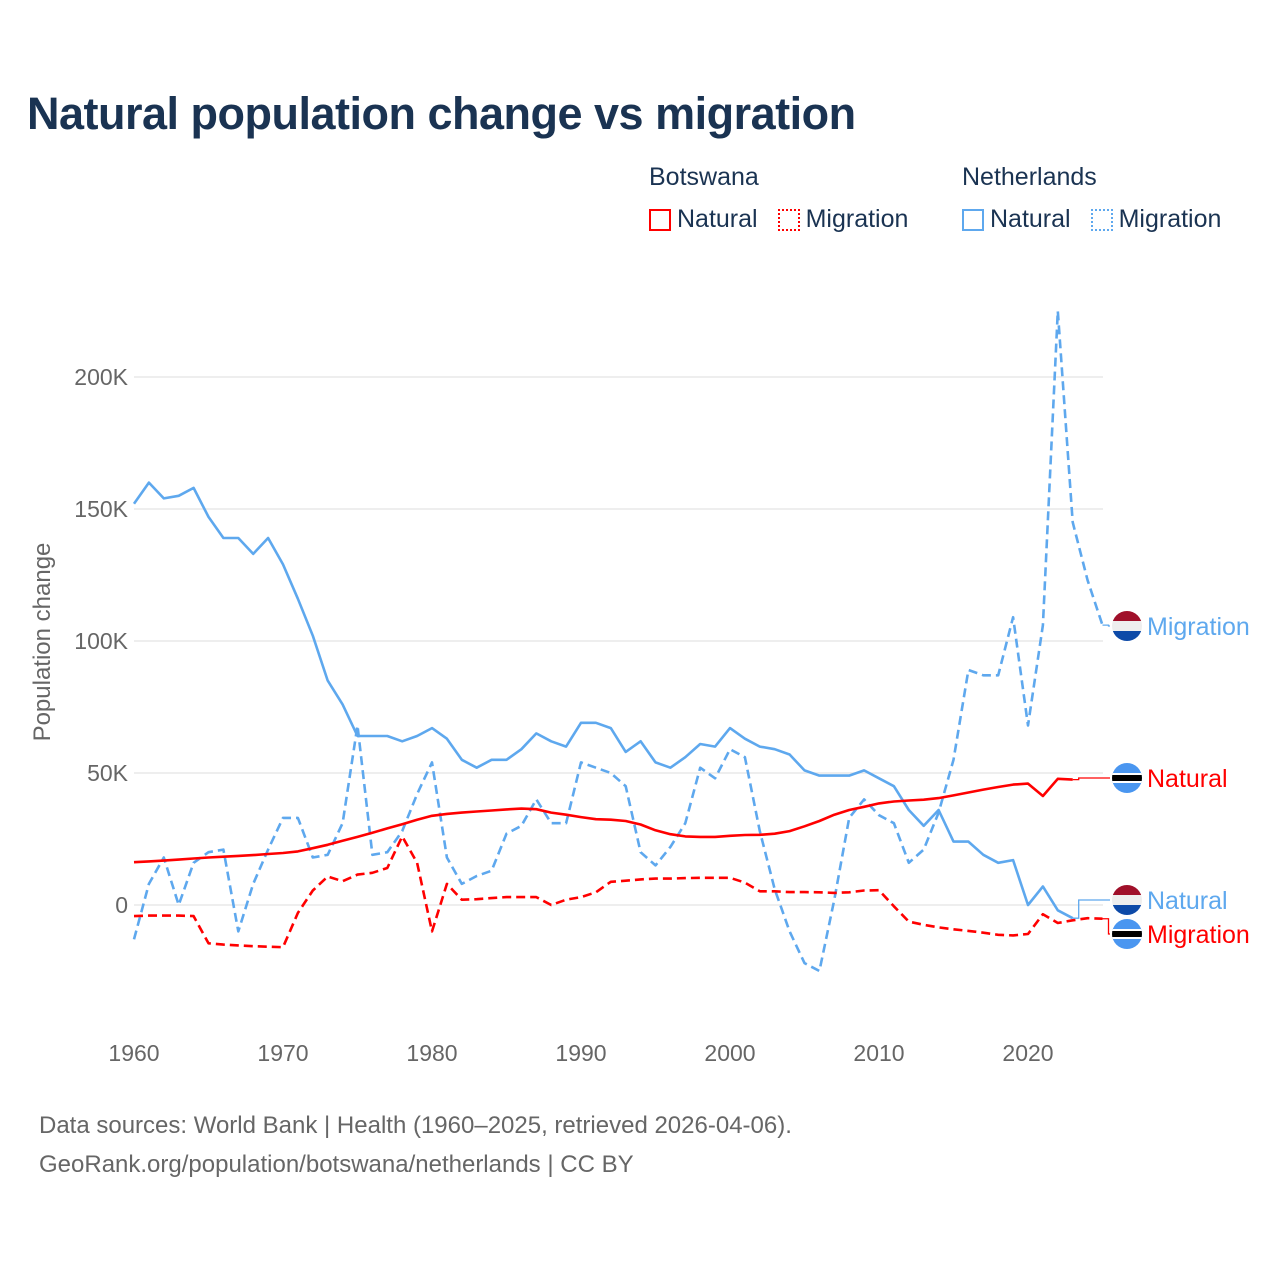  What do you see at coordinates (121, 905) in the screenshot?
I see `y-tick-label: 0` at bounding box center [121, 905].